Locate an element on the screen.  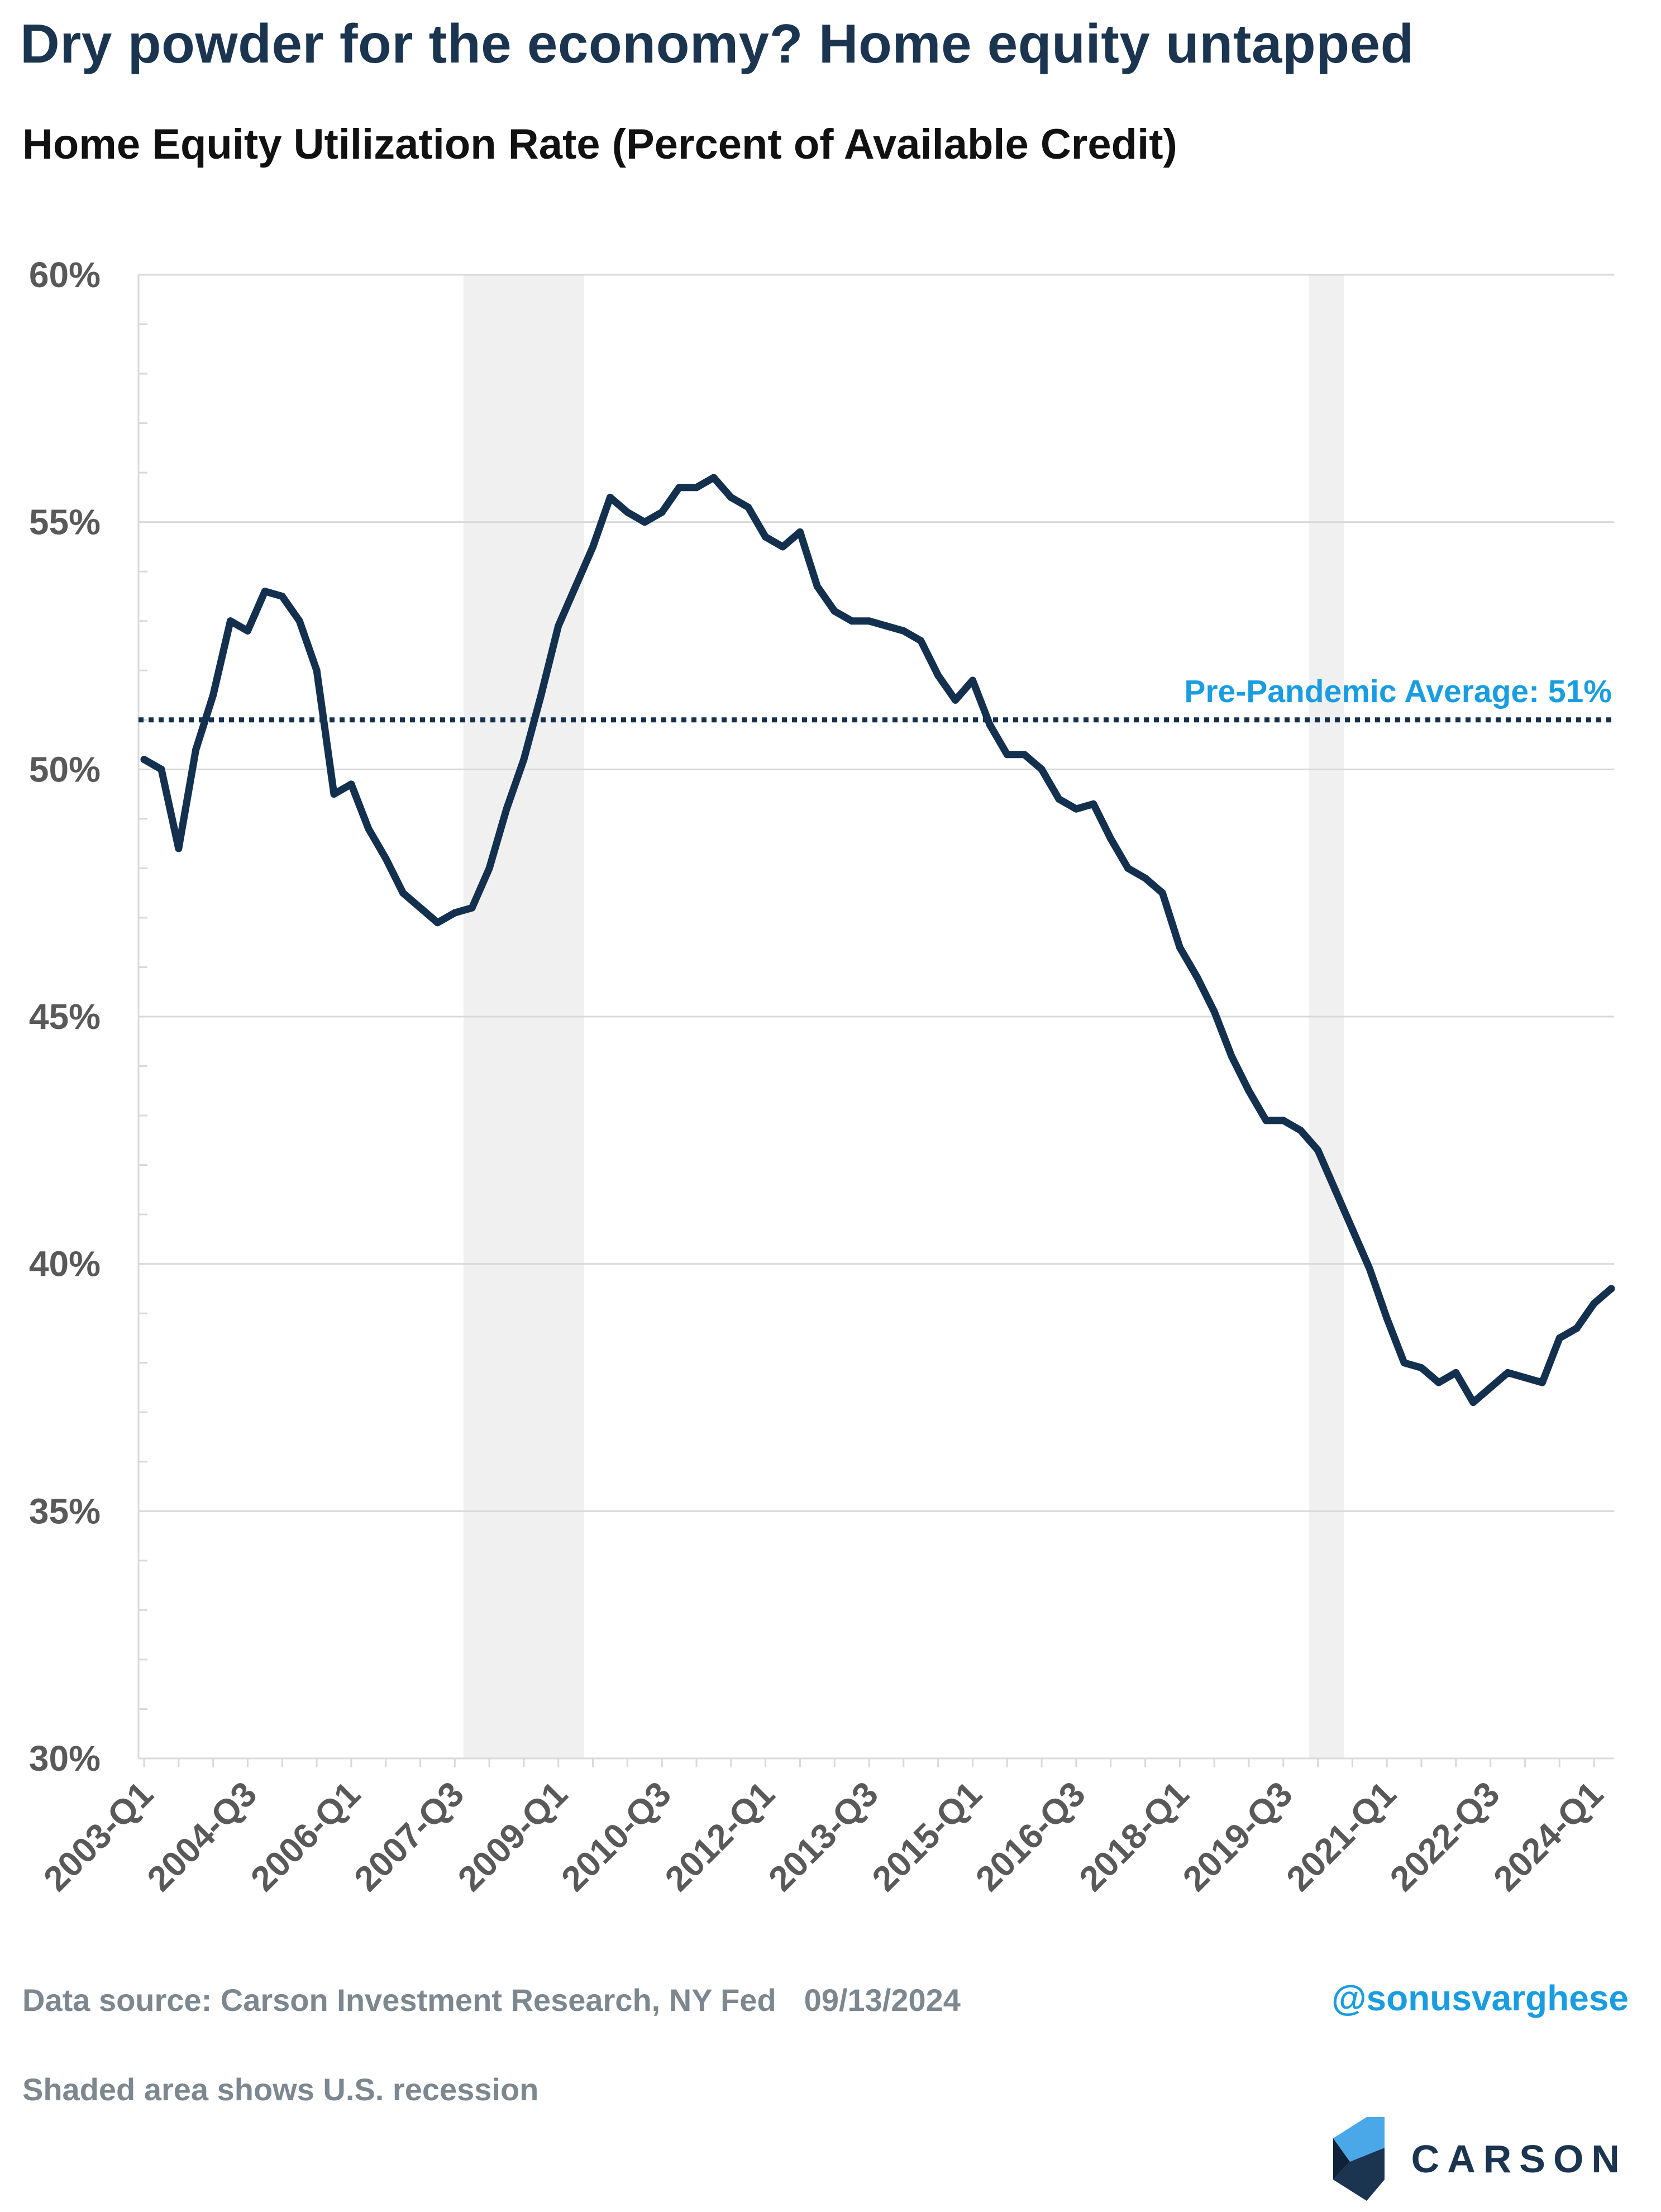
x-tick-label: 2022-Q3 is located at coordinates (1445, 1837).